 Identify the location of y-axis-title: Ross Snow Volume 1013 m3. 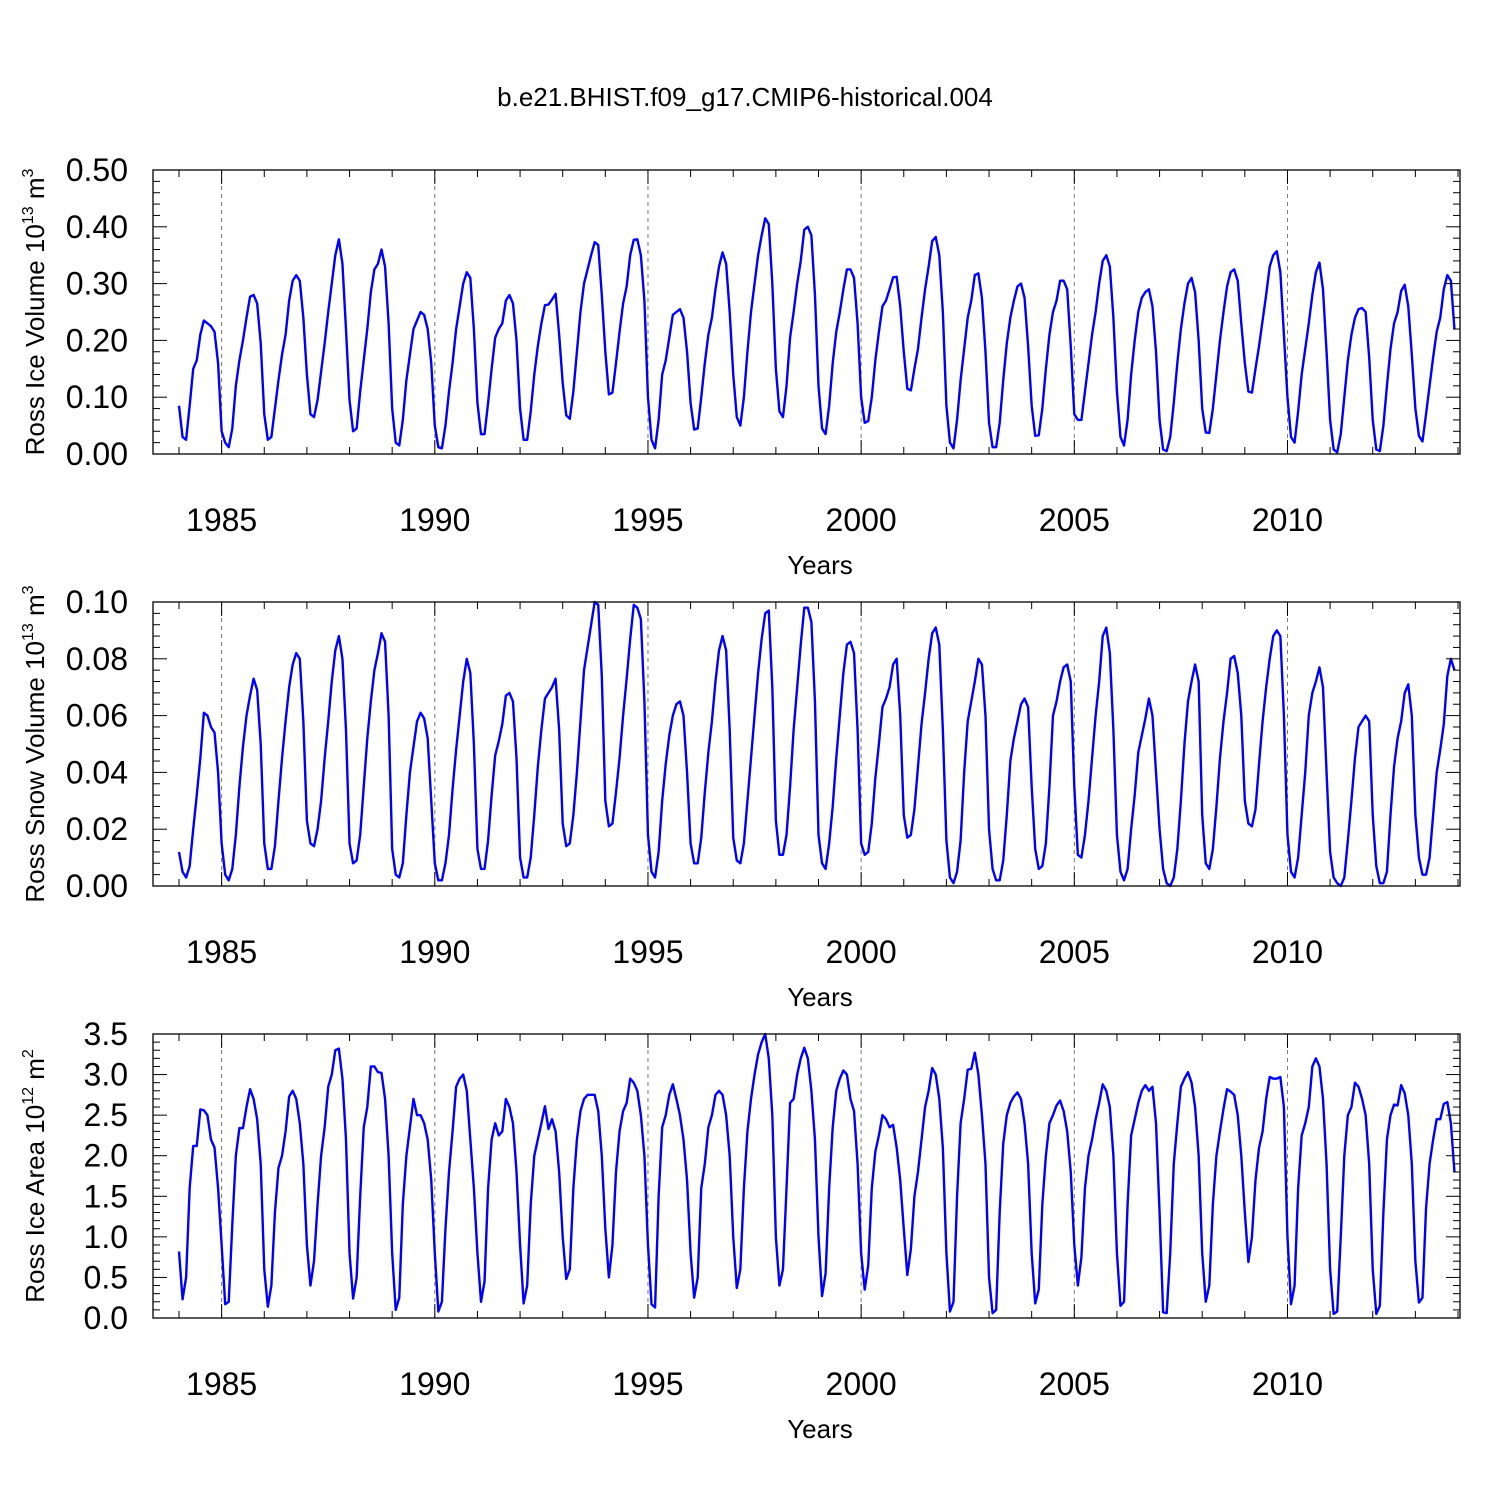
(35, 743).